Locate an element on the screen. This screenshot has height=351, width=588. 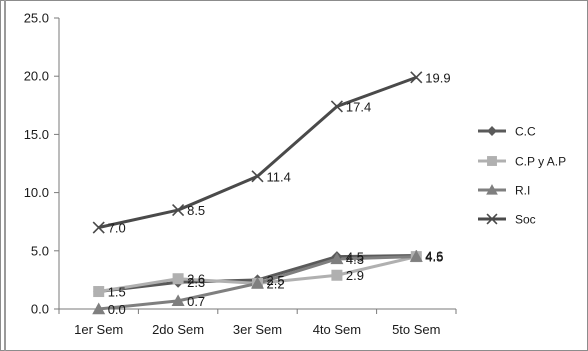
legend: C.C C.P y A.P R.I Soc is located at coordinates (522, 176).